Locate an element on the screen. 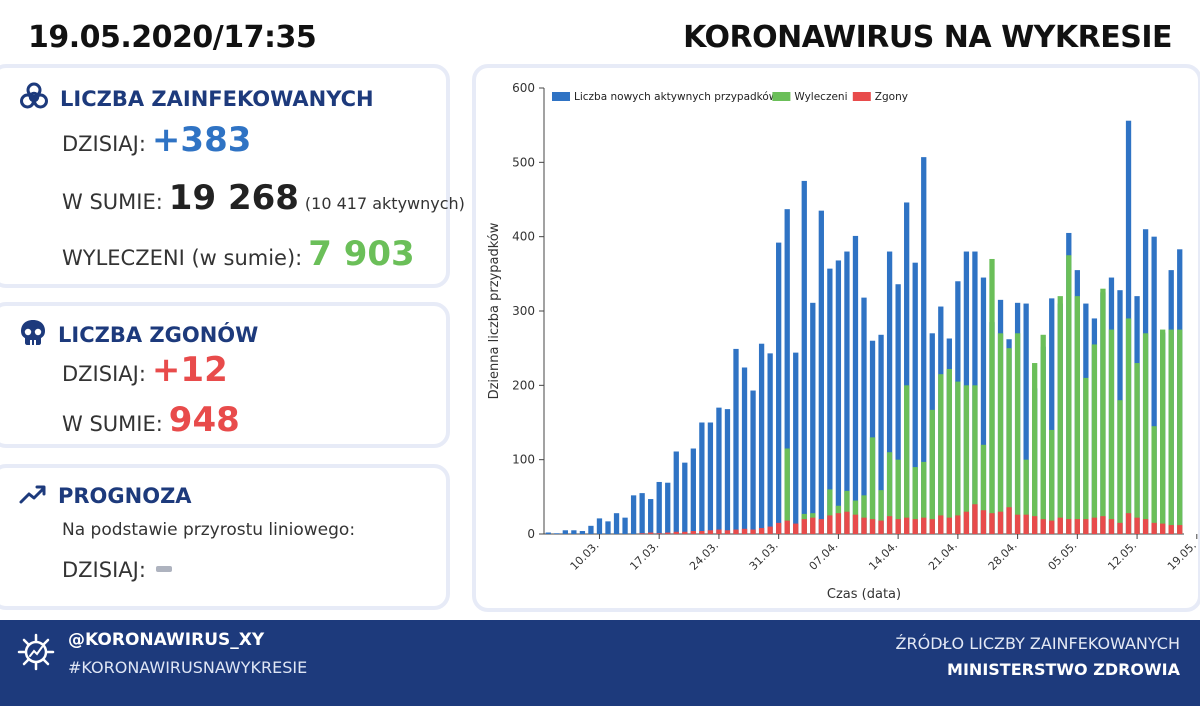  recovered-label: WYLECZENI (w sumie): is located at coordinates (182, 258).